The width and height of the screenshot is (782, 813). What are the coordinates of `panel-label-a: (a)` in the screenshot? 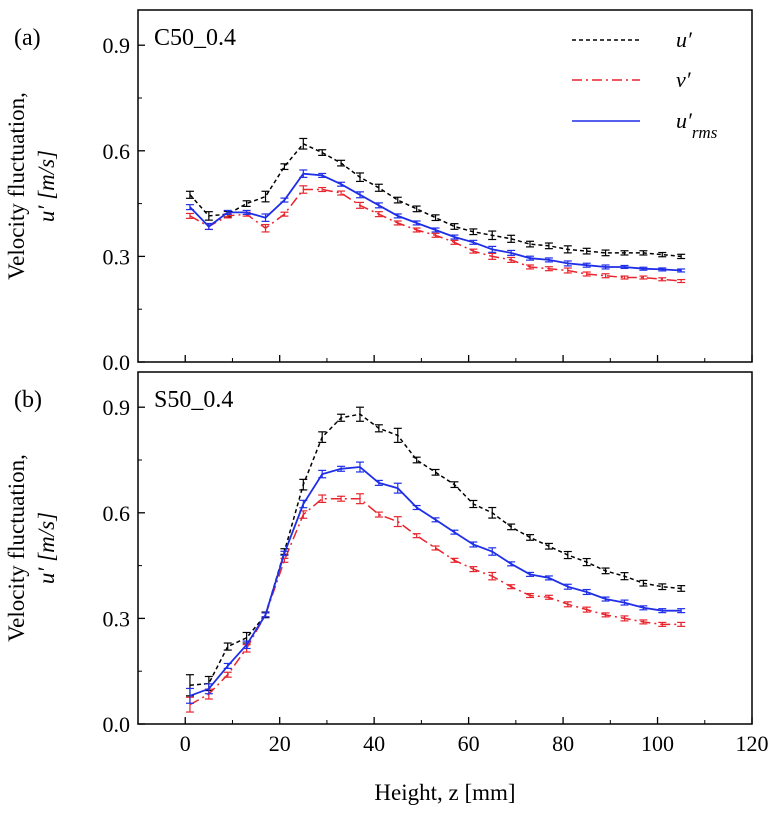 It's located at (27, 38).